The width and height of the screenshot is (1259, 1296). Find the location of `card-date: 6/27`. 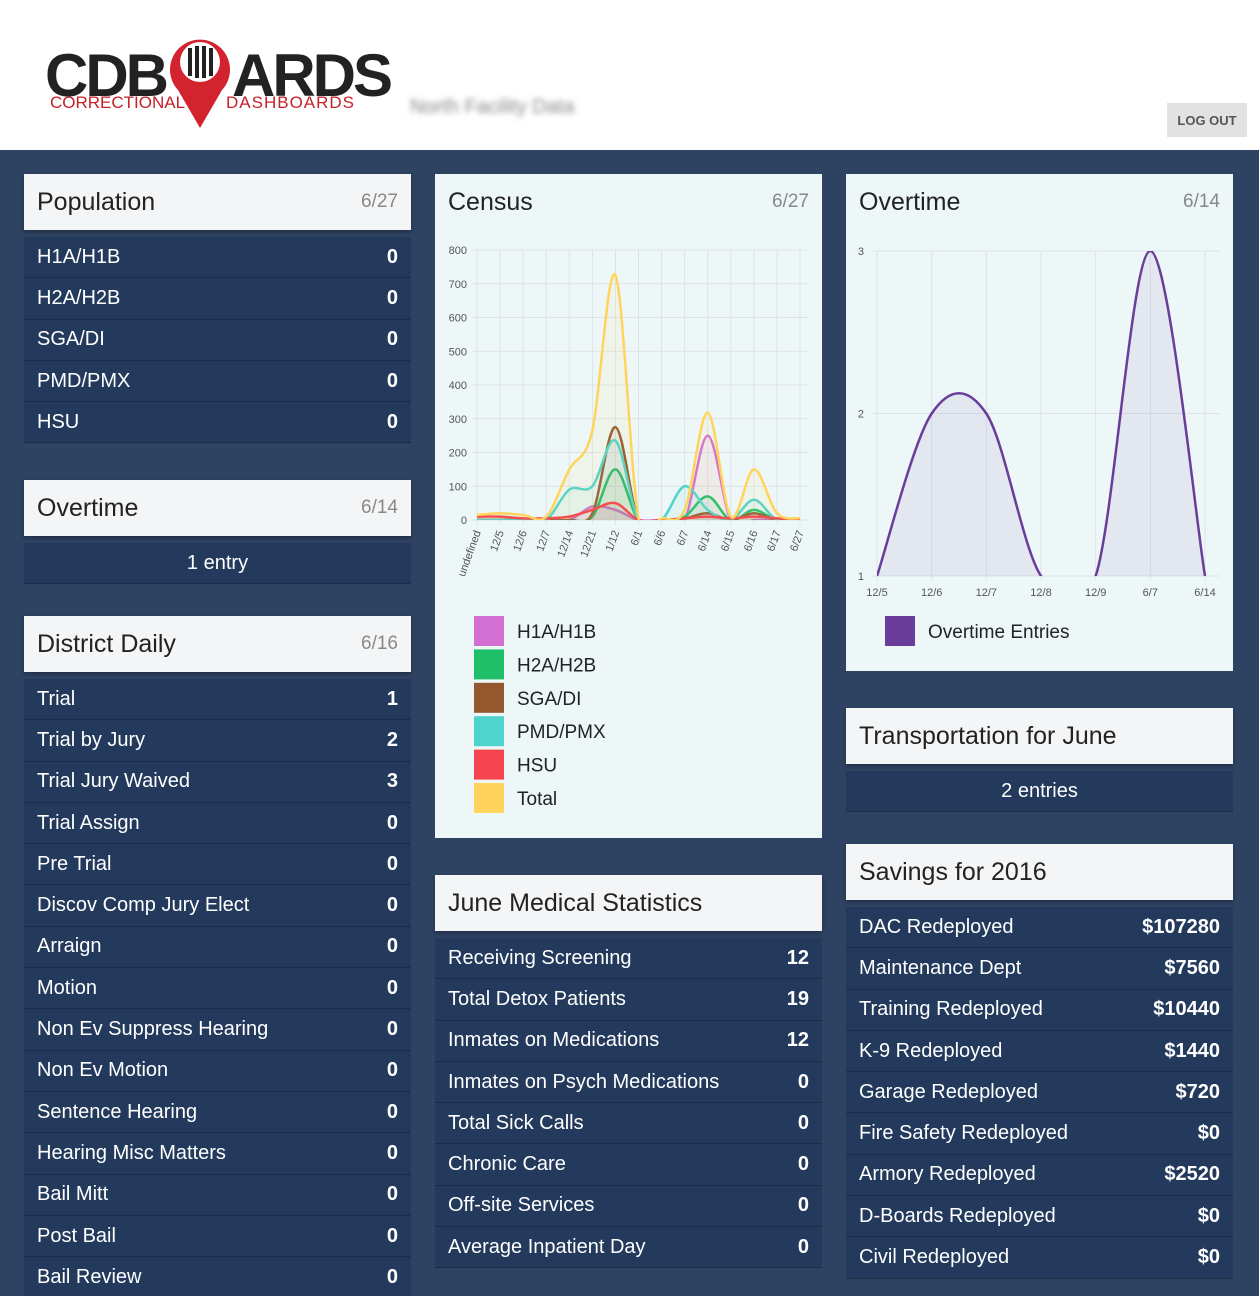

card-date: 6/27 is located at coordinates (790, 201).